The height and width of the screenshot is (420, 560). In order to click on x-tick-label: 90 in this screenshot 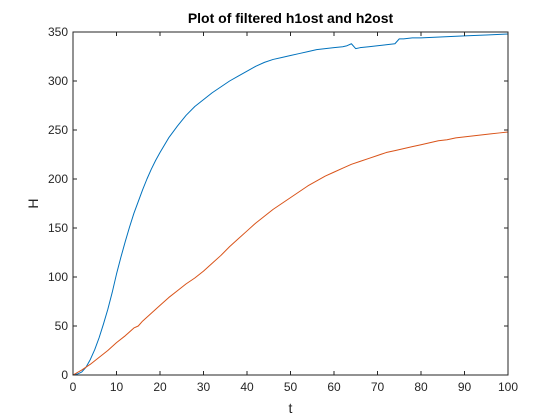, I will do `click(465, 387)`.